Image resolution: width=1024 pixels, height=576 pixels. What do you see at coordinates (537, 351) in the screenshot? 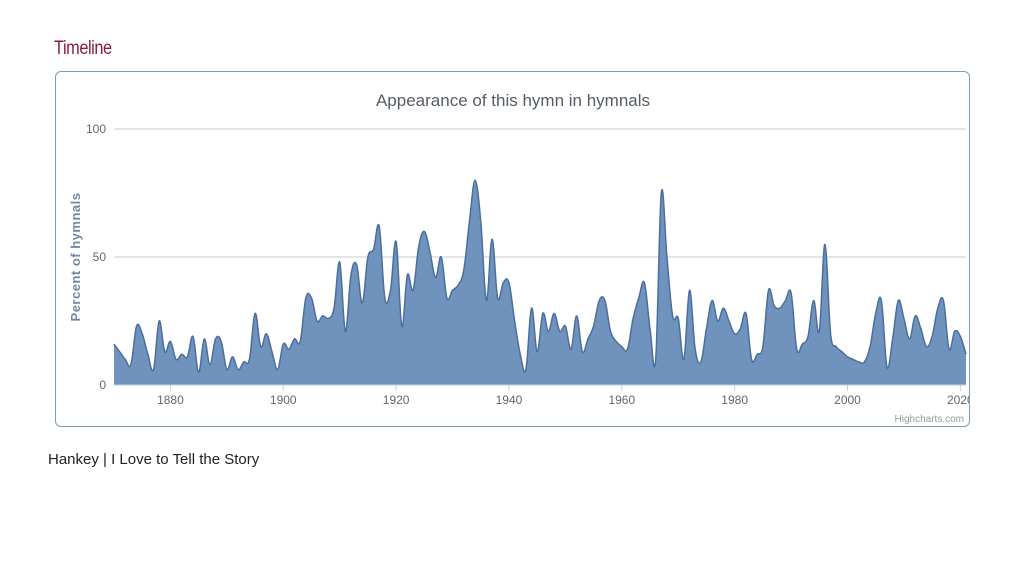
I see `data-point-1945` at bounding box center [537, 351].